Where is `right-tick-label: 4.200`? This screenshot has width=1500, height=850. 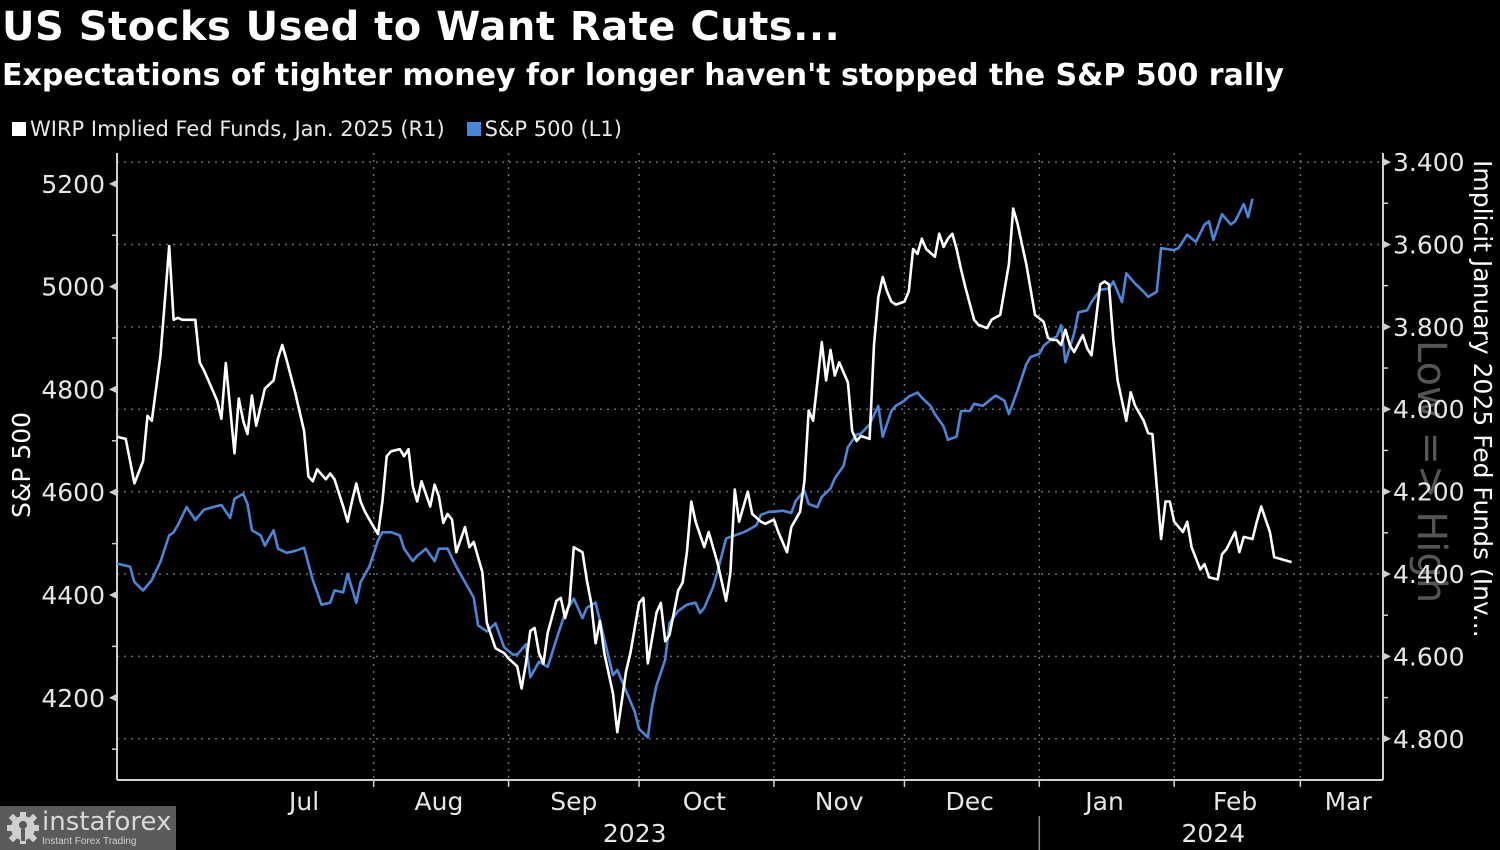 right-tick-label: 4.200 is located at coordinates (1429, 492).